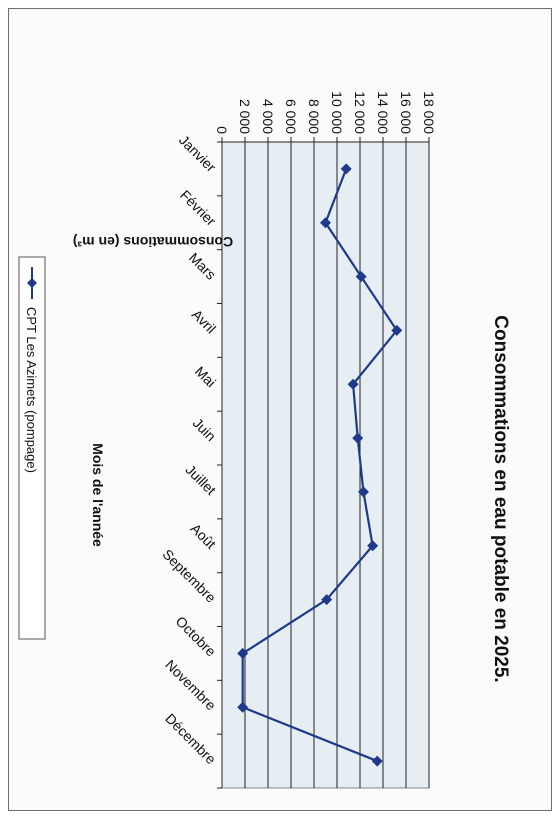 The height and width of the screenshot is (819, 560). Describe the element at coordinates (204, 429) in the screenshot. I see `x-tick-label: Juin` at that location.